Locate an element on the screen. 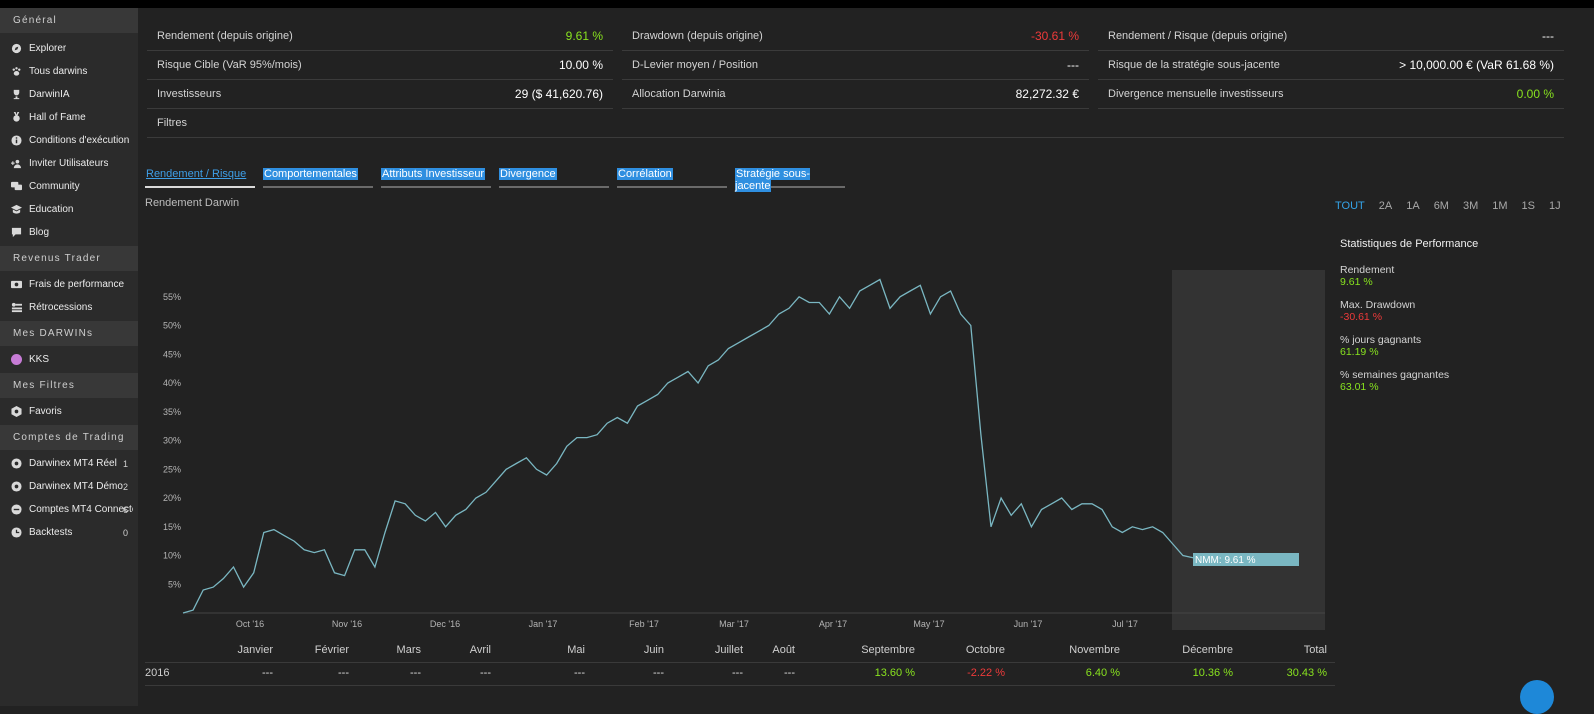 Image resolution: width=1594 pixels, height=714 pixels. sidebar-item-label: Favoris is located at coordinates (45, 411).